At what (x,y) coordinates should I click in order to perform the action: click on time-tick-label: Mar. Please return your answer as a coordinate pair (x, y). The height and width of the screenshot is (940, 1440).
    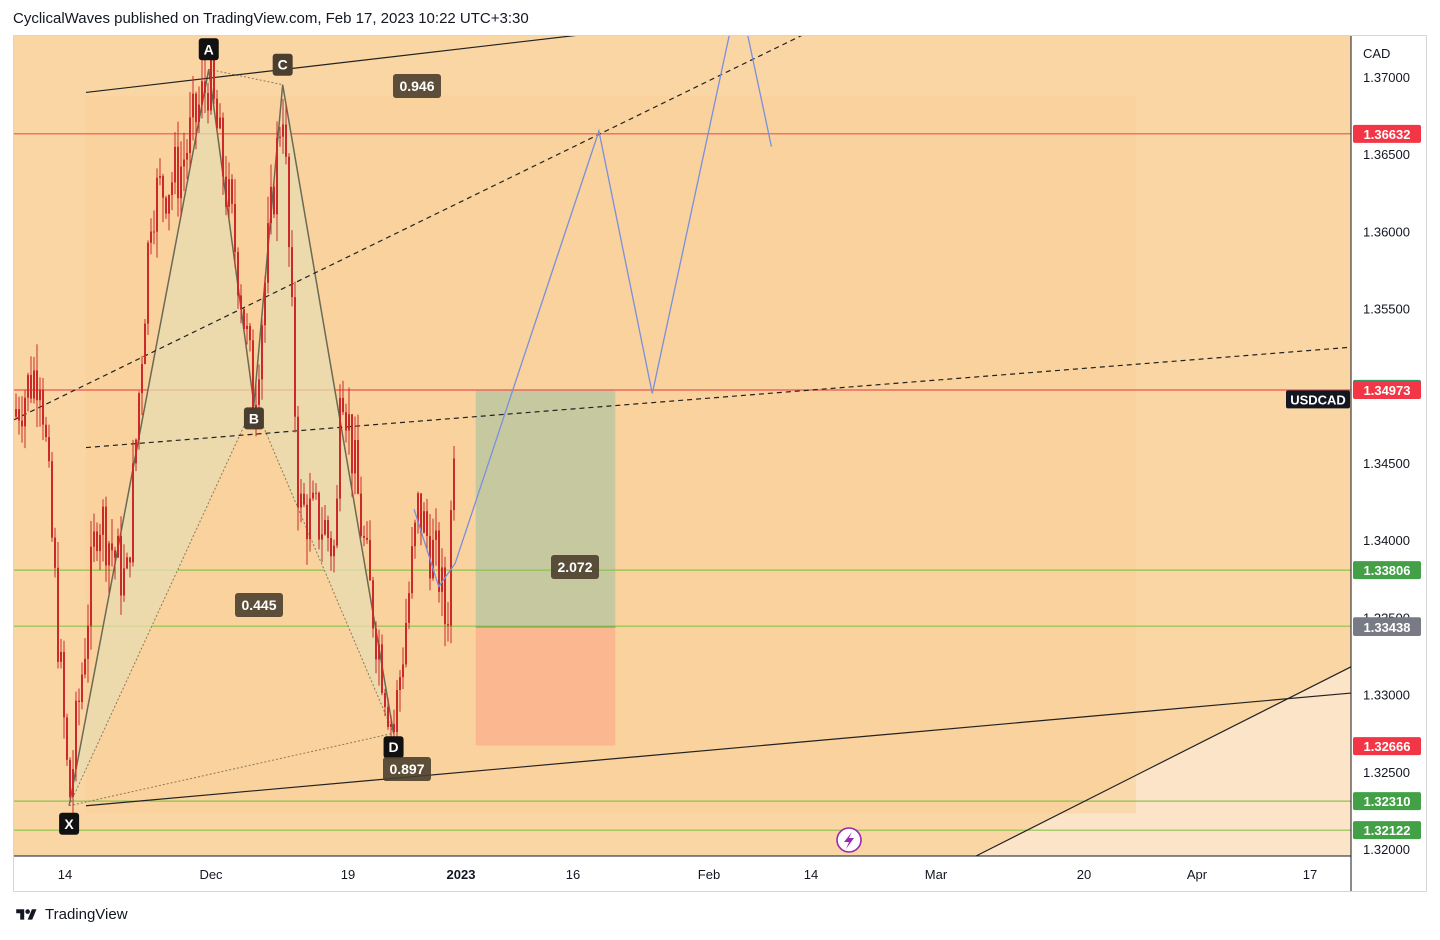
    Looking at the image, I should click on (936, 874).